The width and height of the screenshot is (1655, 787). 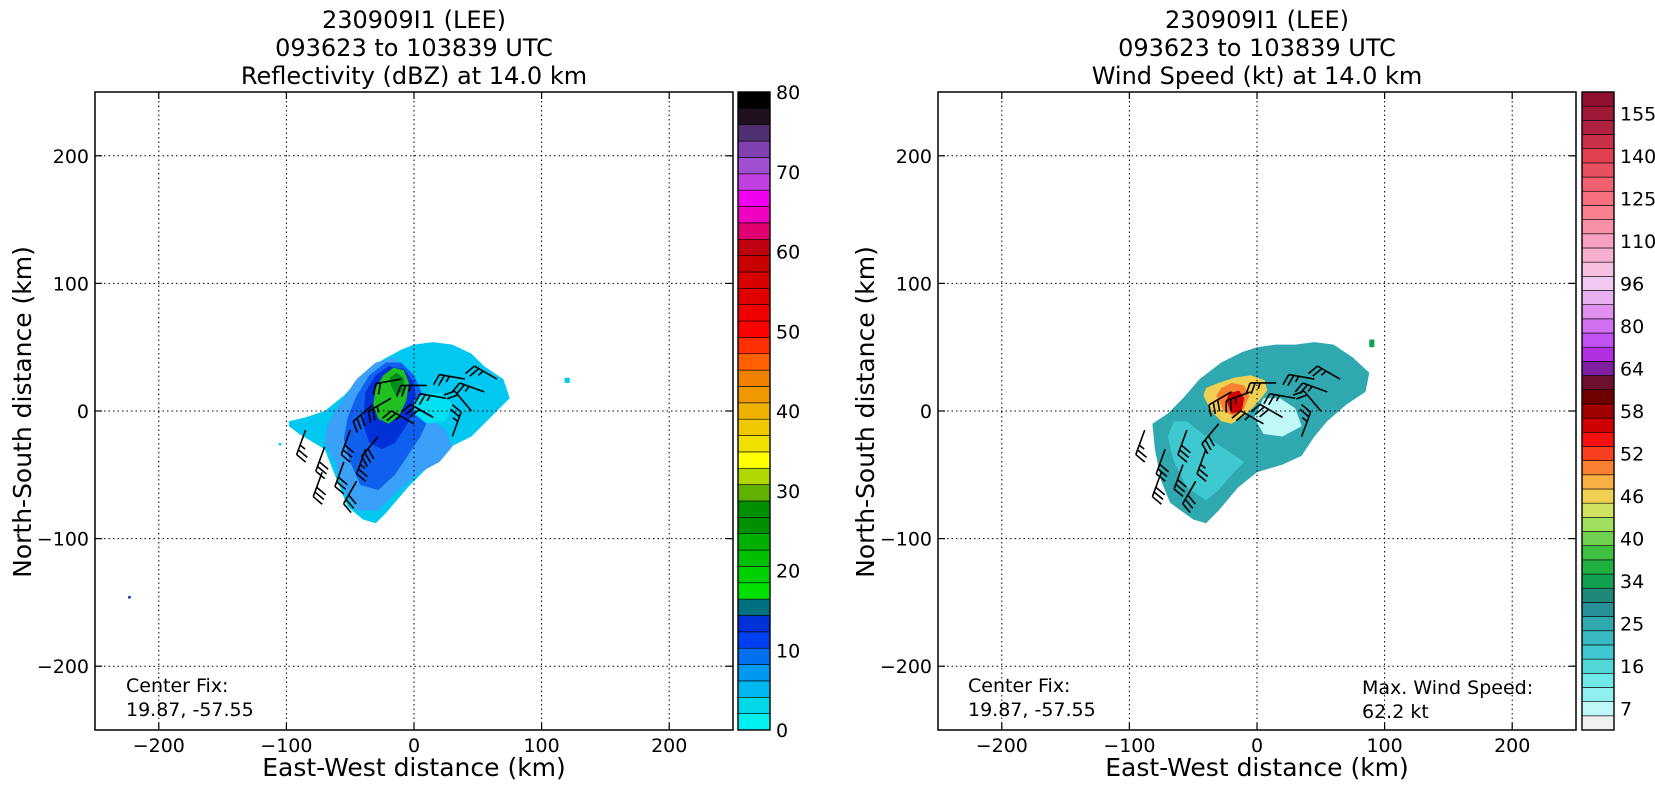 What do you see at coordinates (1257, 767) in the screenshot?
I see `x-axis-label: East-West distance (km)` at bounding box center [1257, 767].